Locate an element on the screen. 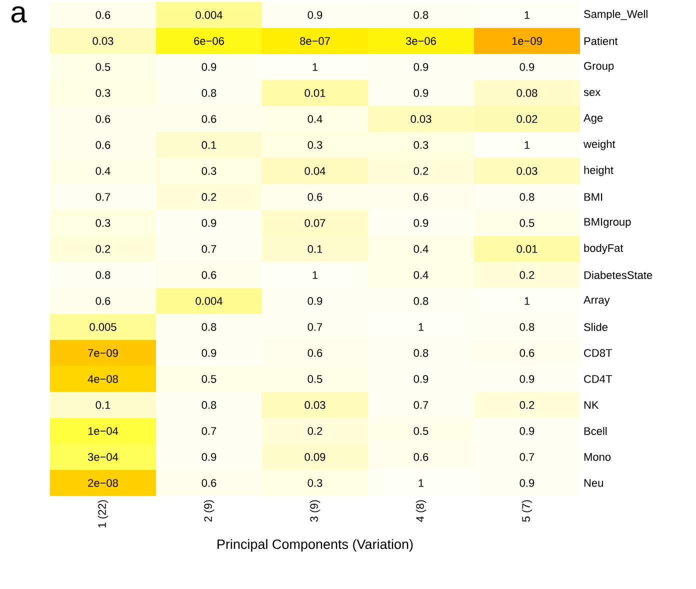 This screenshot has width=696, height=589. y-tick-label: CD8T is located at coordinates (598, 353).